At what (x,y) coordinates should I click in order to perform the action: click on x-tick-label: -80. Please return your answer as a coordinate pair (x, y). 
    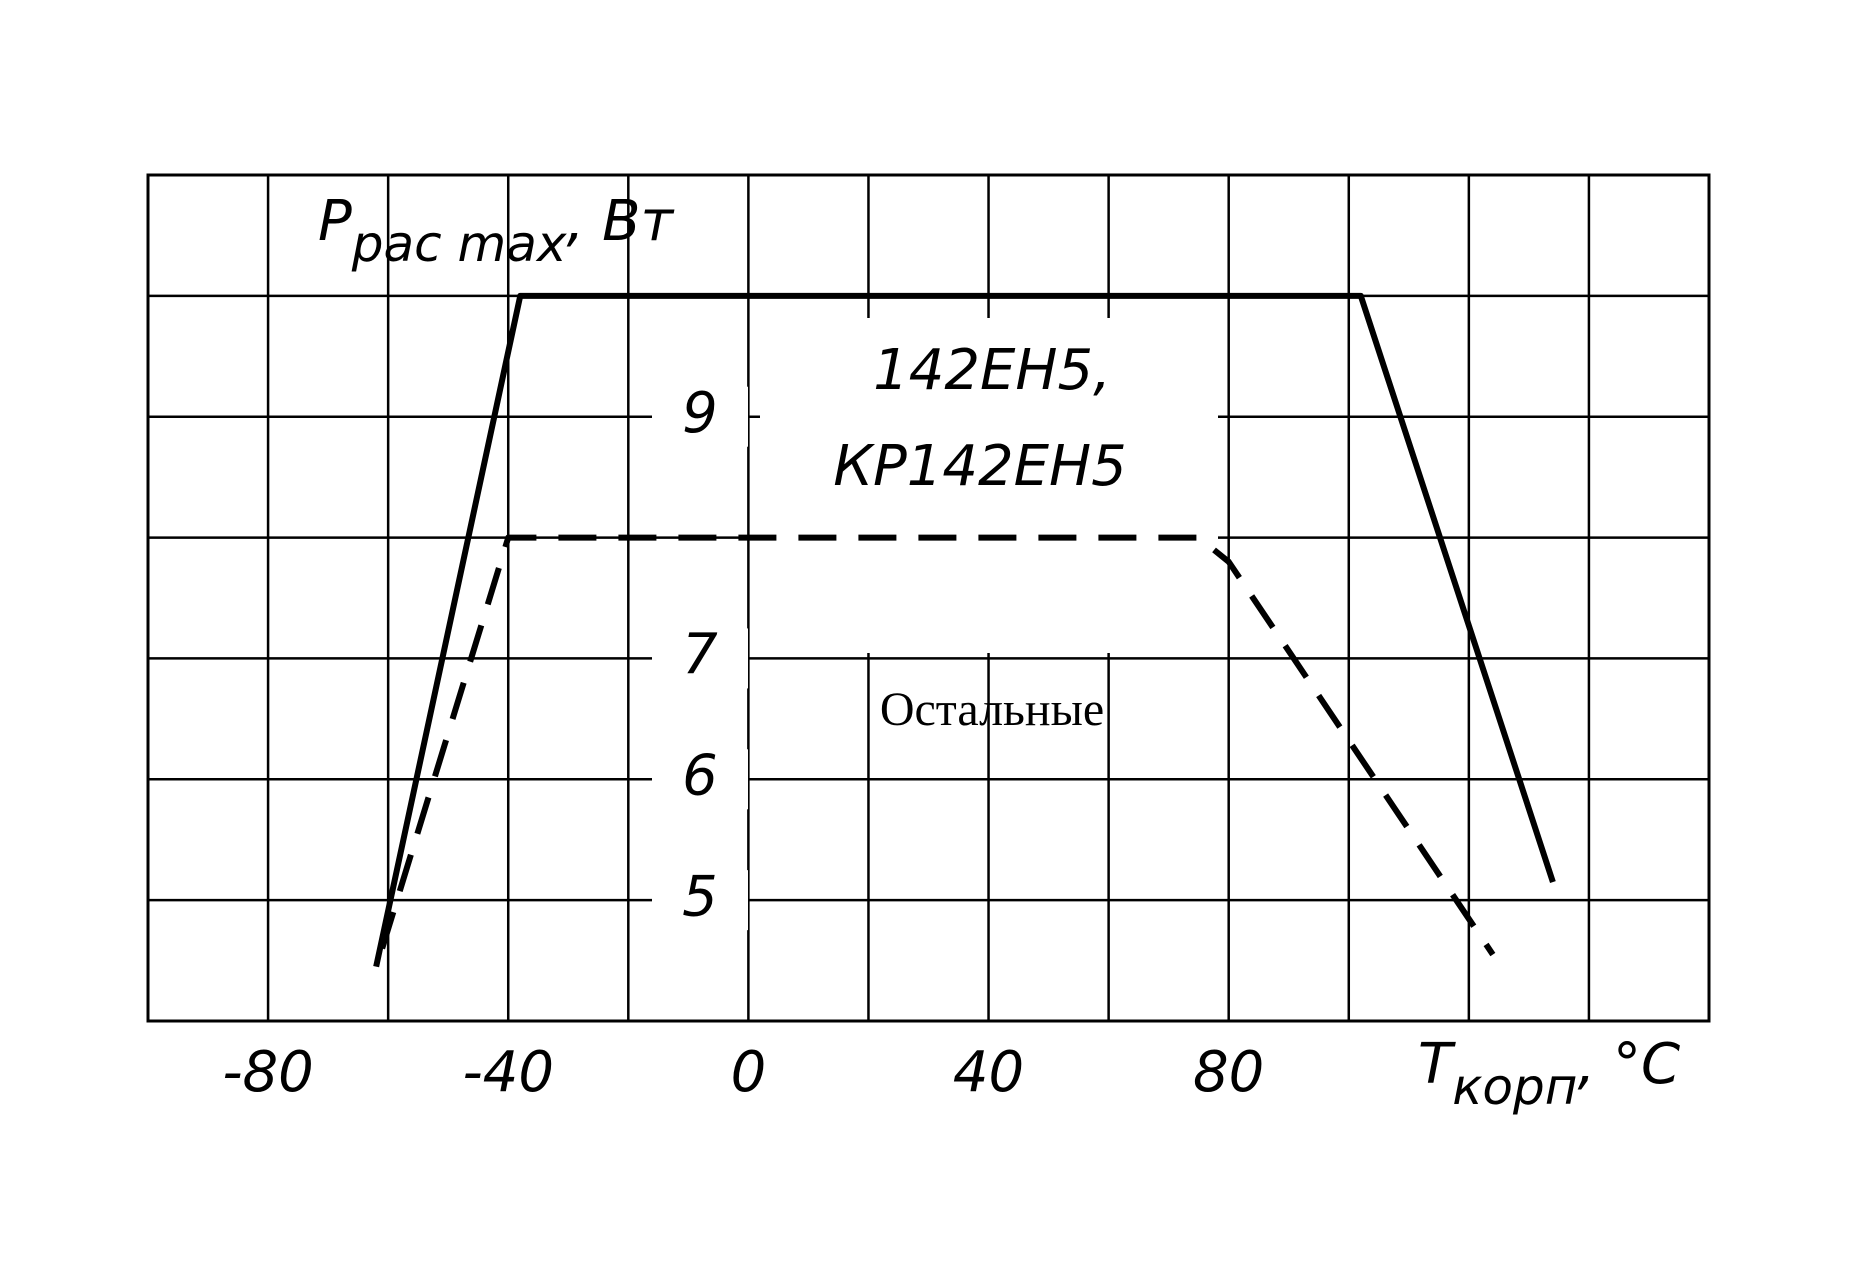
    Looking at the image, I should click on (267, 1072).